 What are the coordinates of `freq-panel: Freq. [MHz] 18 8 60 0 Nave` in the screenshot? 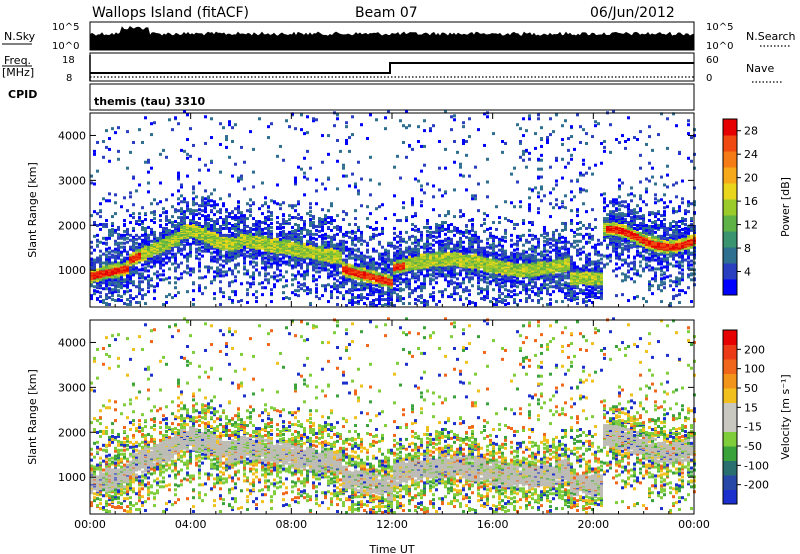 It's located at (392, 68).